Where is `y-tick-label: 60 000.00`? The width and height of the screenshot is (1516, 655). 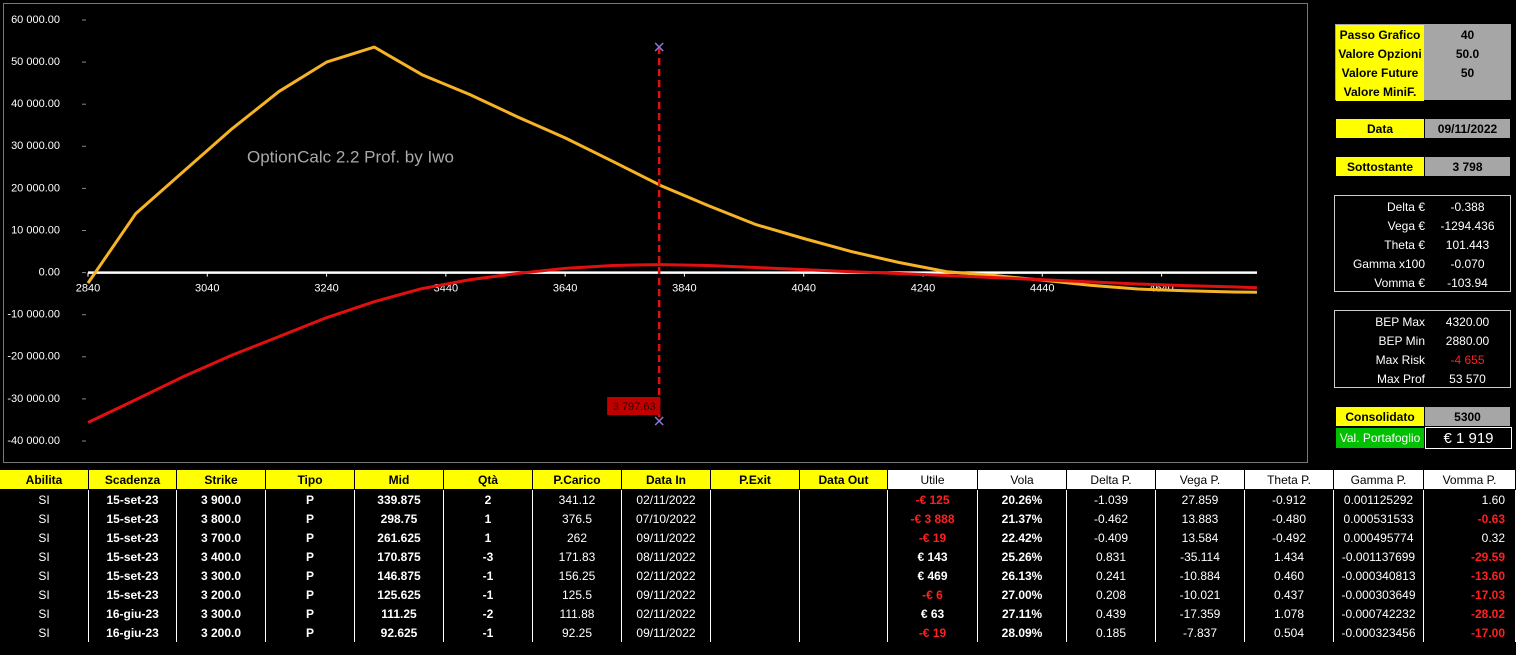 y-tick-label: 60 000.00 is located at coordinates (35, 20).